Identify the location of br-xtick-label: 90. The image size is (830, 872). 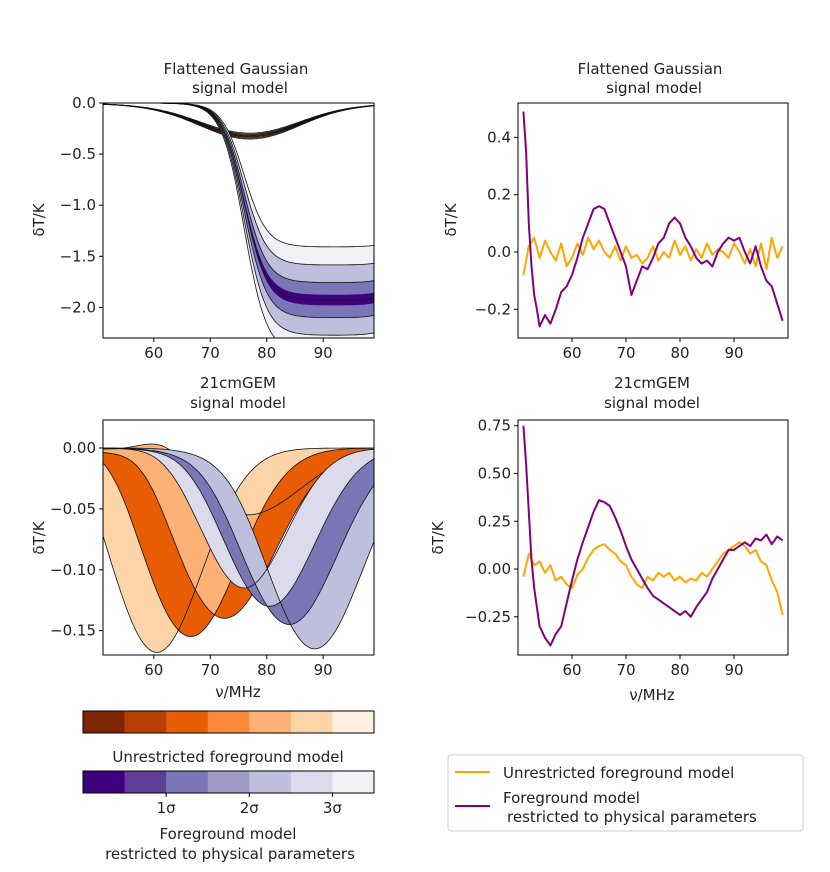
(733, 670).